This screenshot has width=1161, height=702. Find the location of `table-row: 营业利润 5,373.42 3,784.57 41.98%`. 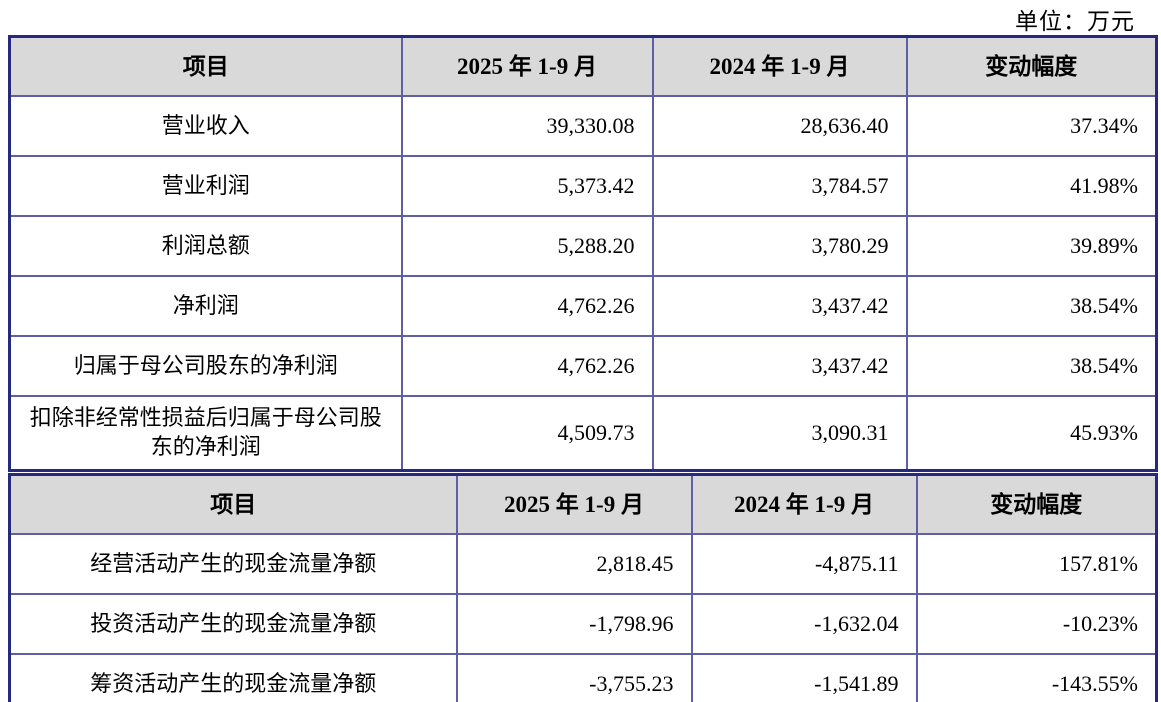

table-row: 营业利润 5,373.42 3,784.57 41.98% is located at coordinates (583, 186).